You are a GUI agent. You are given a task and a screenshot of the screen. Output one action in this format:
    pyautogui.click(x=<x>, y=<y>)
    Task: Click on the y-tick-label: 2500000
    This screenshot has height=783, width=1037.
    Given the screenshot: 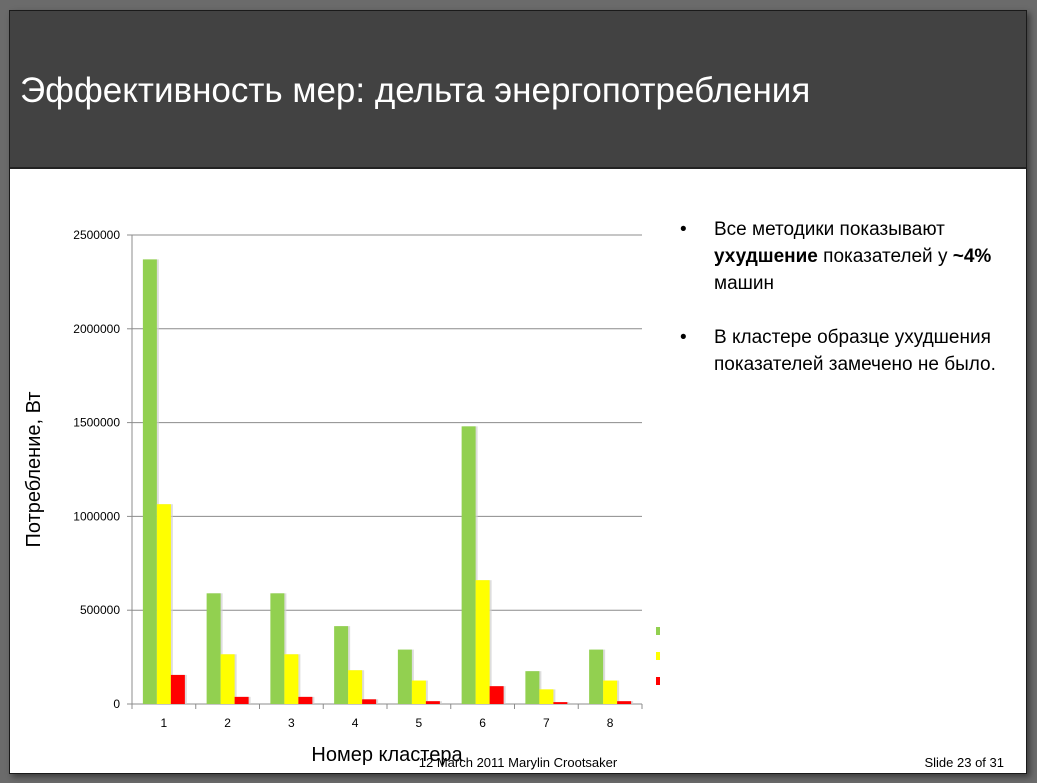 What is the action you would take?
    pyautogui.click(x=96, y=235)
    